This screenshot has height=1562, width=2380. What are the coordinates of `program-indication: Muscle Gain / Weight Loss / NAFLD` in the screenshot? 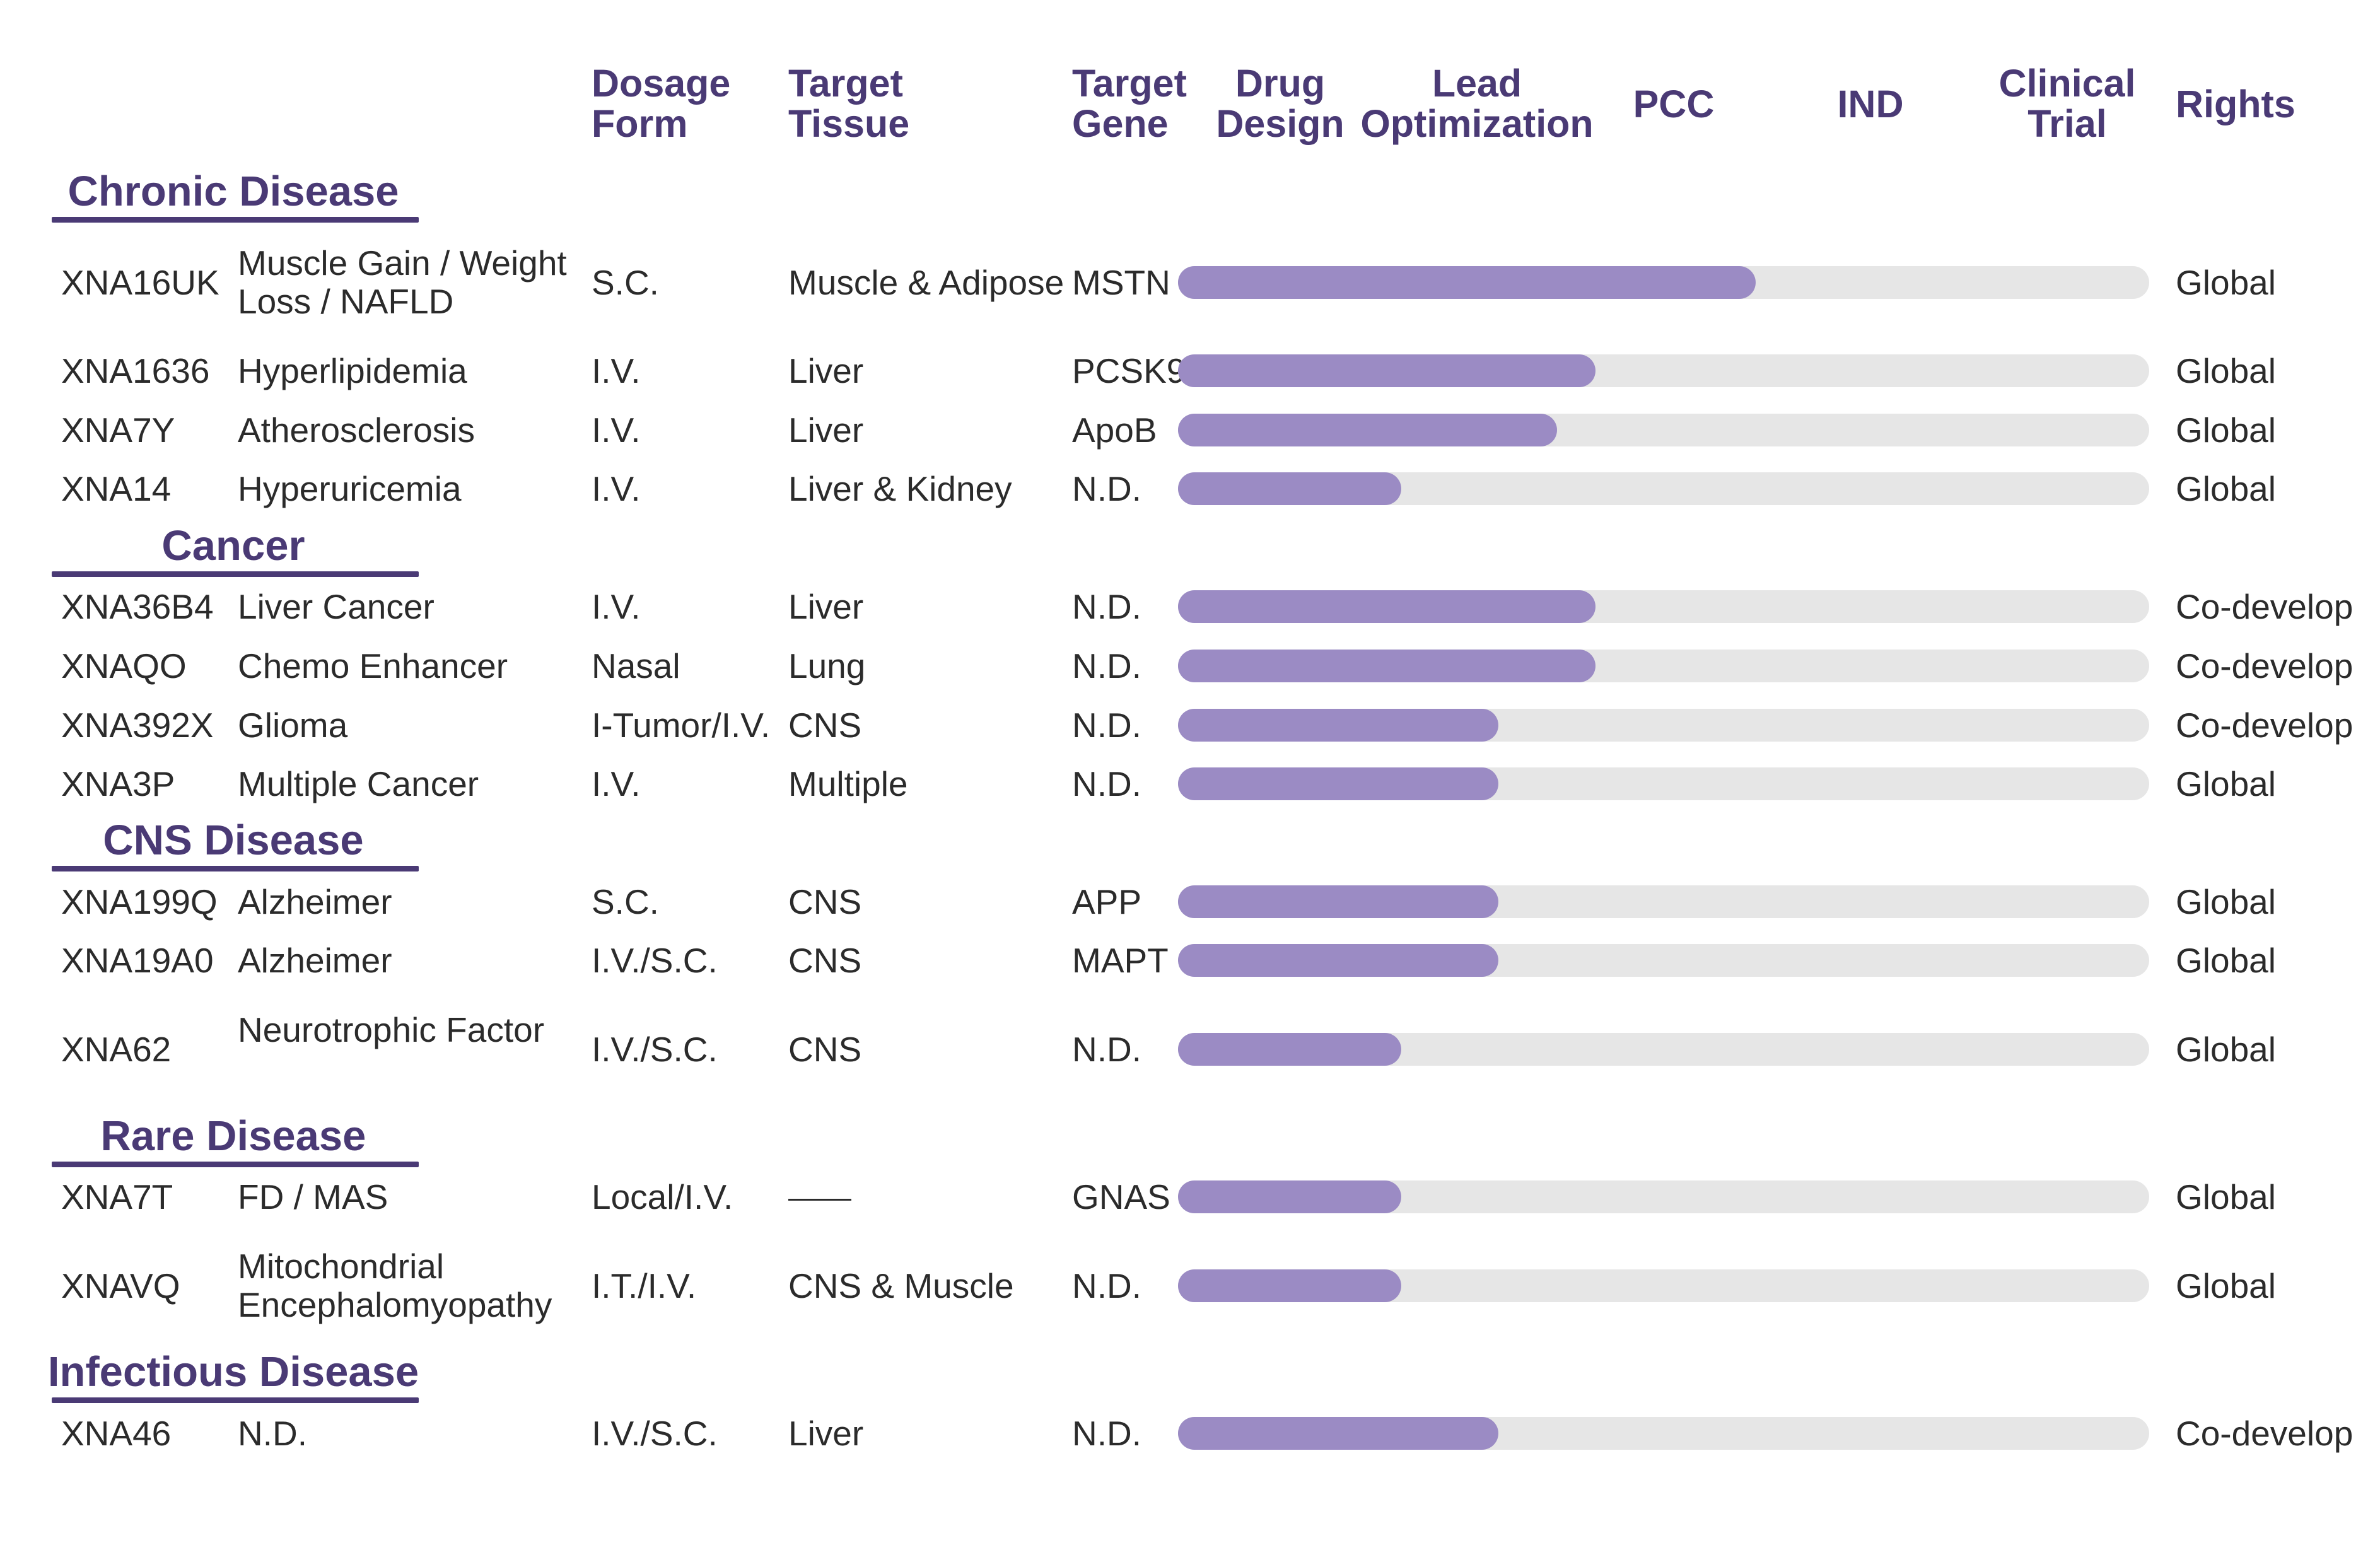 It's located at (402, 282).